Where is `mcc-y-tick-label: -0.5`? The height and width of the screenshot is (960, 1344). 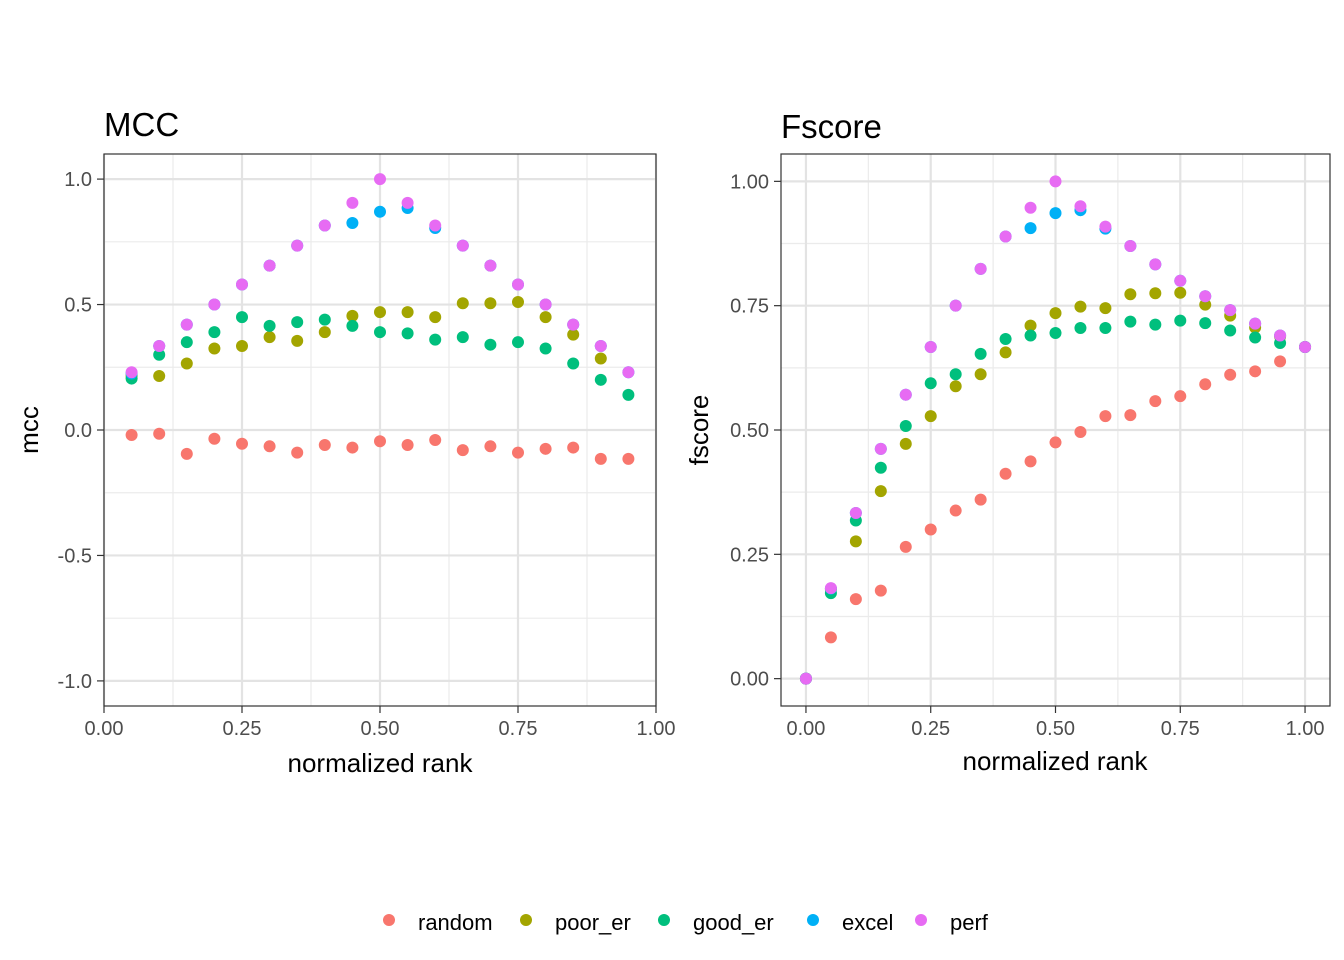 mcc-y-tick-label: -0.5 is located at coordinates (75, 556).